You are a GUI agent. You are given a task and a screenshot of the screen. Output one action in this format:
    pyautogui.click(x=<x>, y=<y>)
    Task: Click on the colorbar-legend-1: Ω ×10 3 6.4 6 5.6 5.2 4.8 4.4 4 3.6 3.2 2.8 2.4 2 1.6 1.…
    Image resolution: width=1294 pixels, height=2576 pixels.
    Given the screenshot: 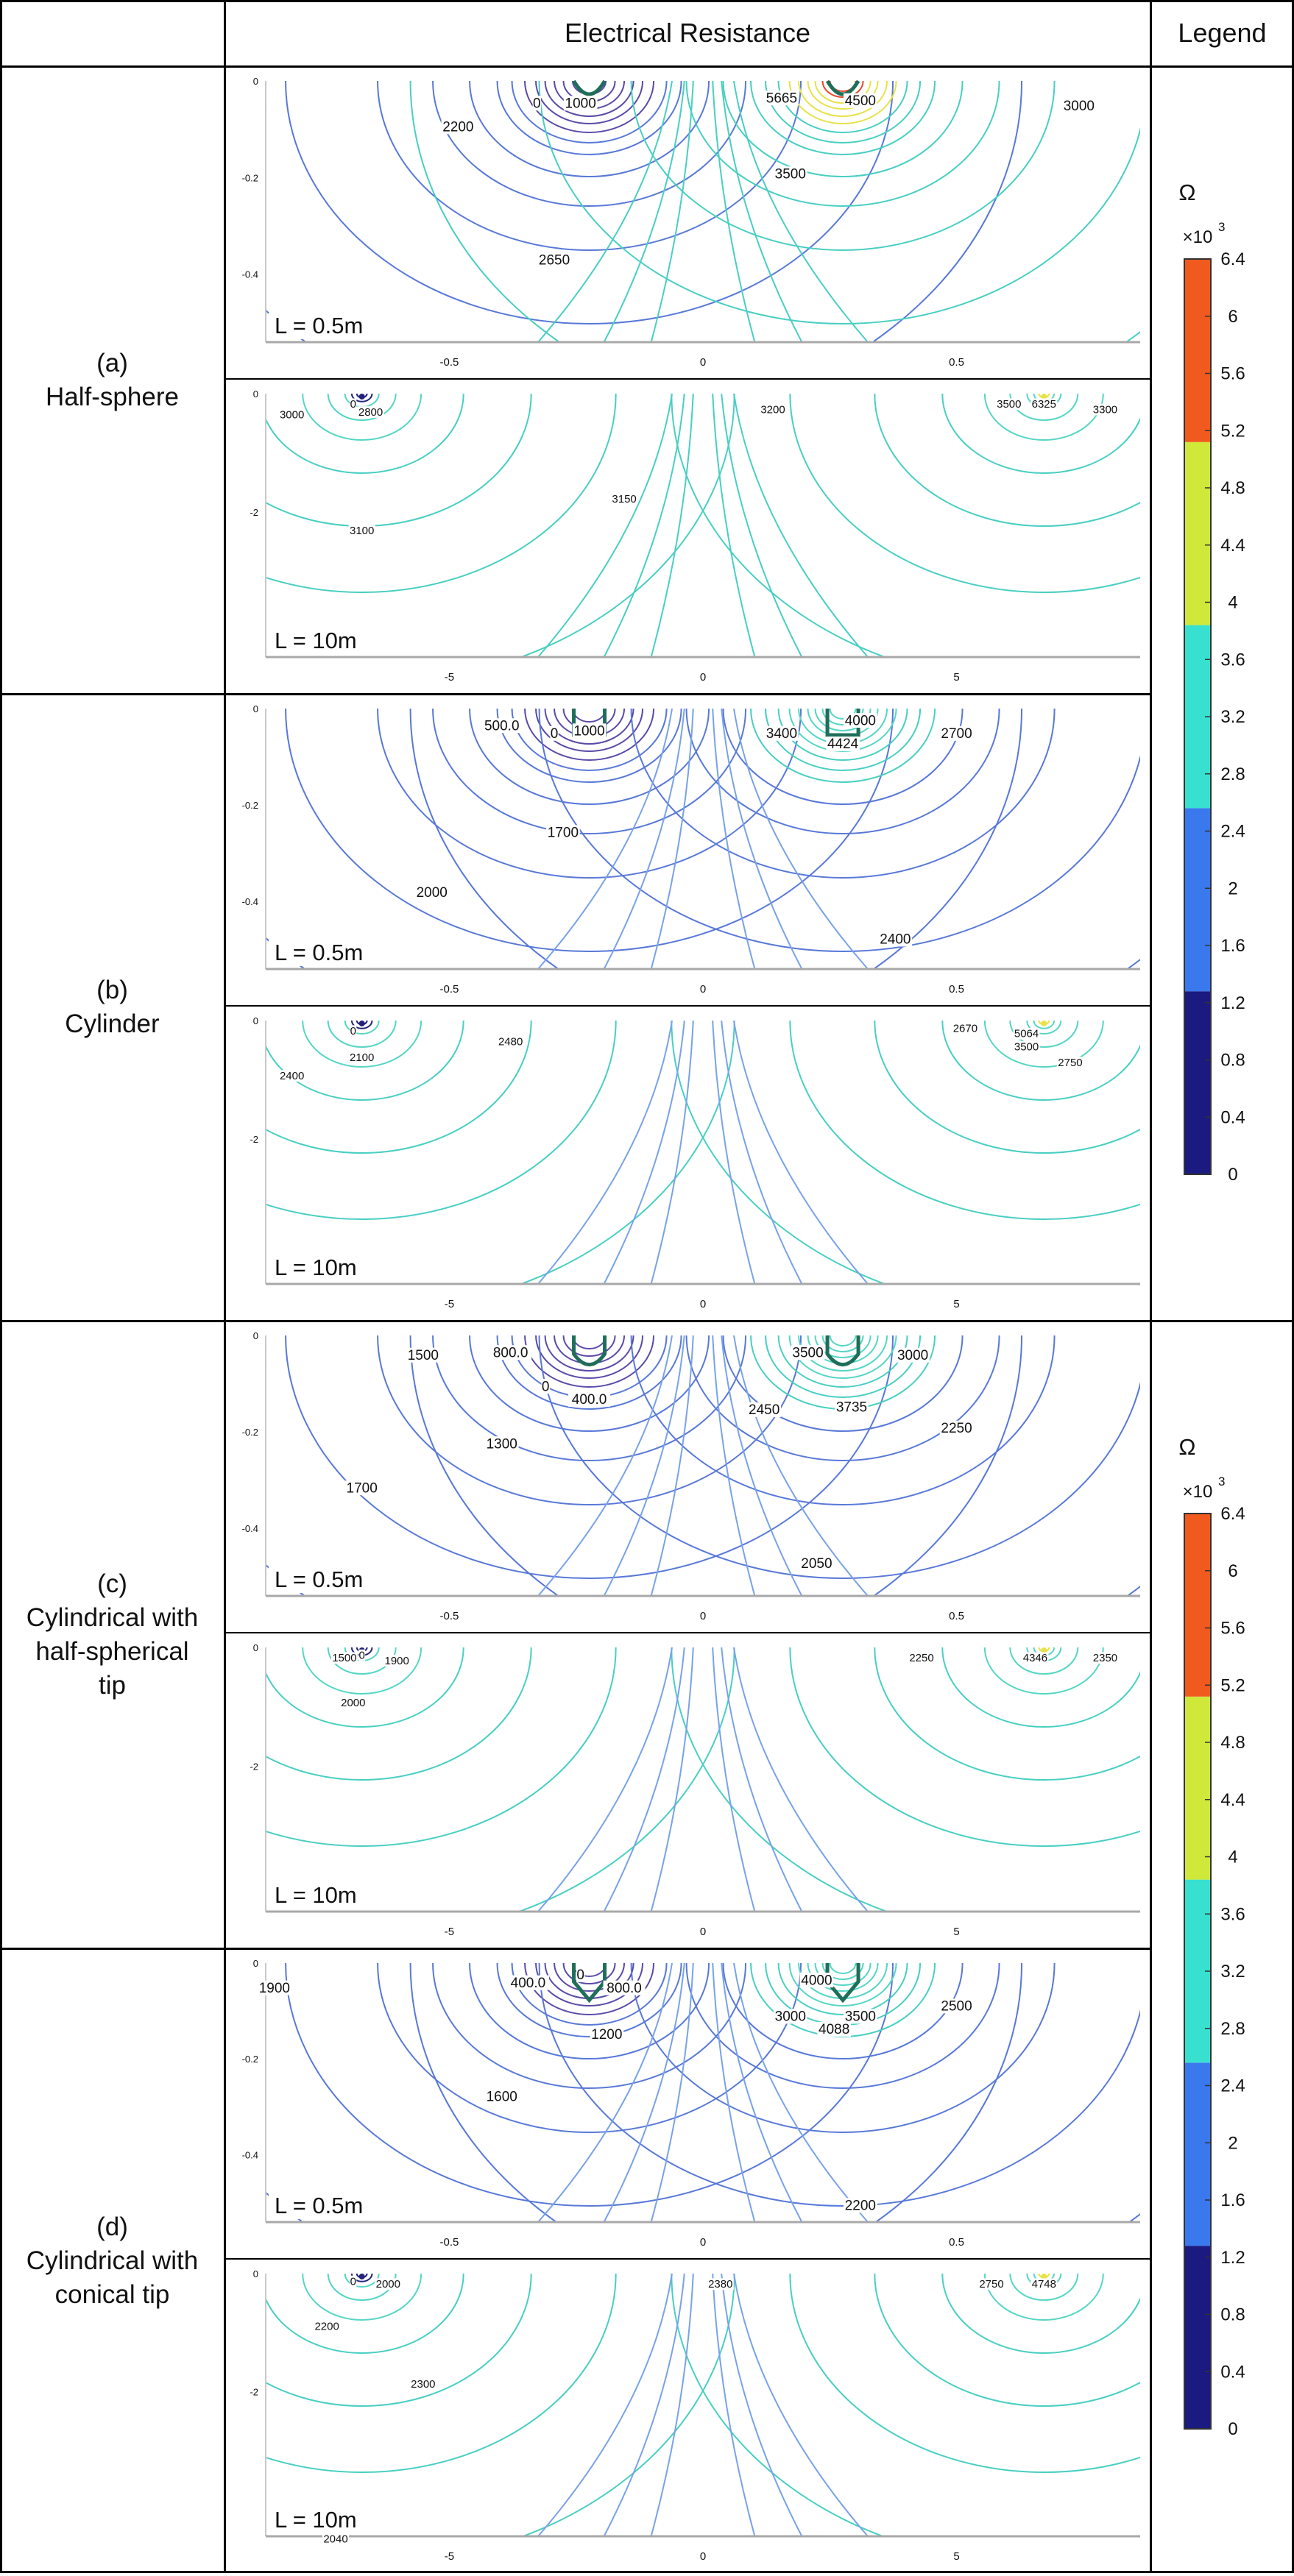 What is the action you would take?
    pyautogui.click(x=1222, y=693)
    